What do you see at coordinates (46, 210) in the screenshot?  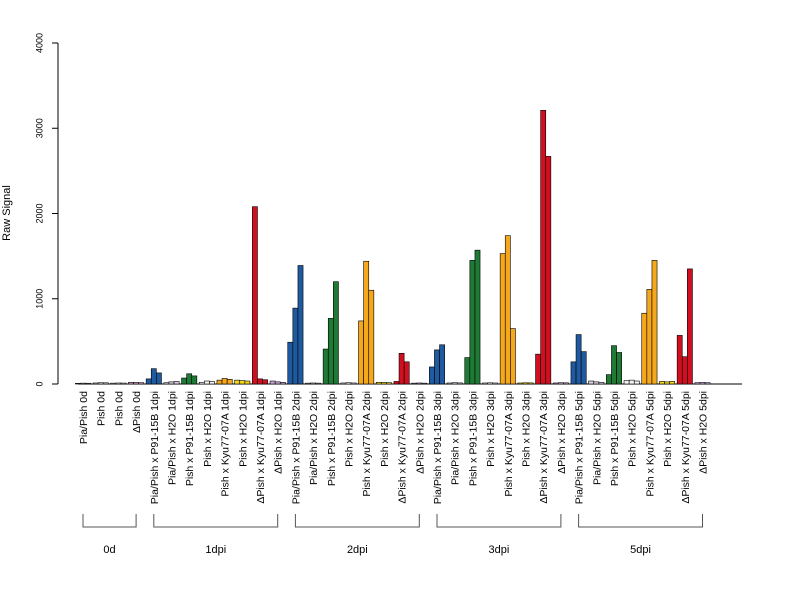 I see `y-axis: 0 1000 2000 3000 4000` at bounding box center [46, 210].